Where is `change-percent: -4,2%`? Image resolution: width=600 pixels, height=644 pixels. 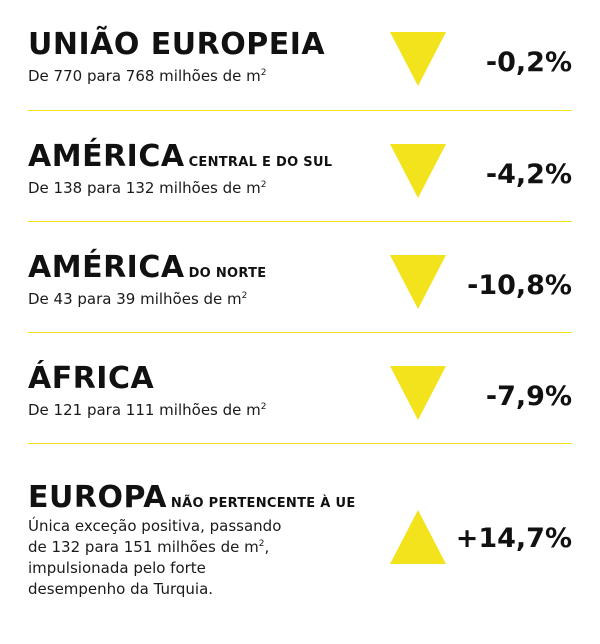
change-percent: -4,2% is located at coordinates (528, 174).